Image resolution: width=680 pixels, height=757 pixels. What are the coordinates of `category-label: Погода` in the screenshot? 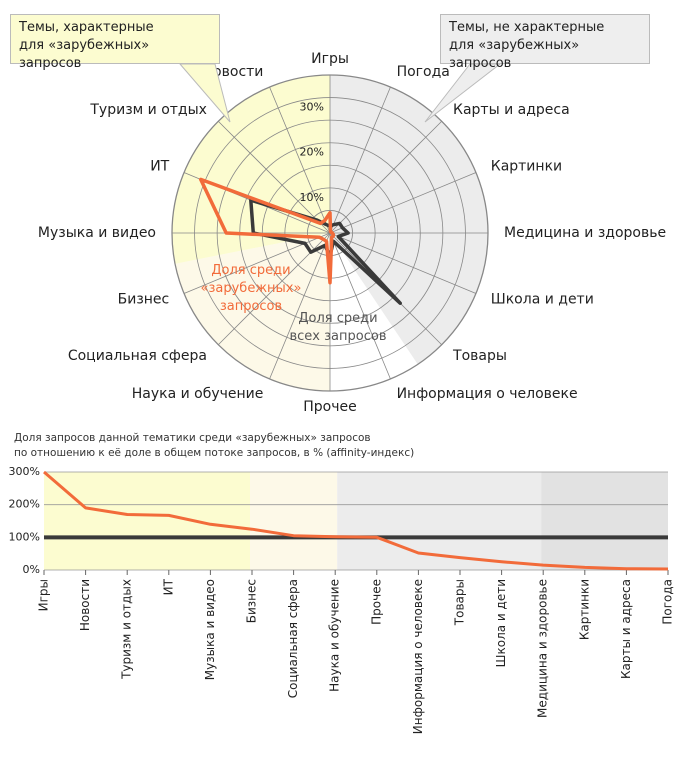 It's located at (423, 72).